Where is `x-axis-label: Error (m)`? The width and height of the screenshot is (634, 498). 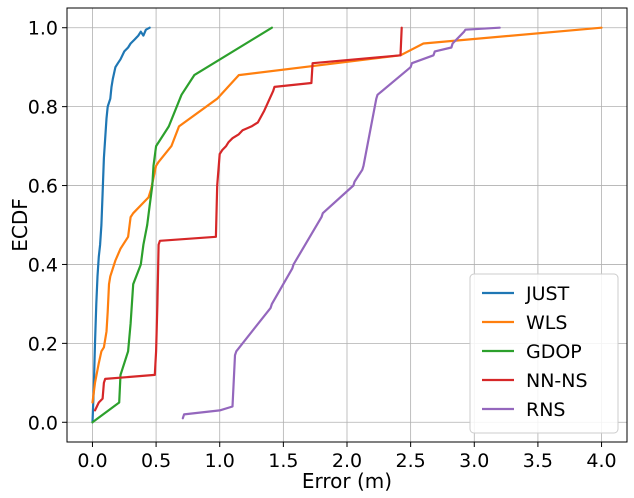
x-axis-label: Error (m) is located at coordinates (347, 481).